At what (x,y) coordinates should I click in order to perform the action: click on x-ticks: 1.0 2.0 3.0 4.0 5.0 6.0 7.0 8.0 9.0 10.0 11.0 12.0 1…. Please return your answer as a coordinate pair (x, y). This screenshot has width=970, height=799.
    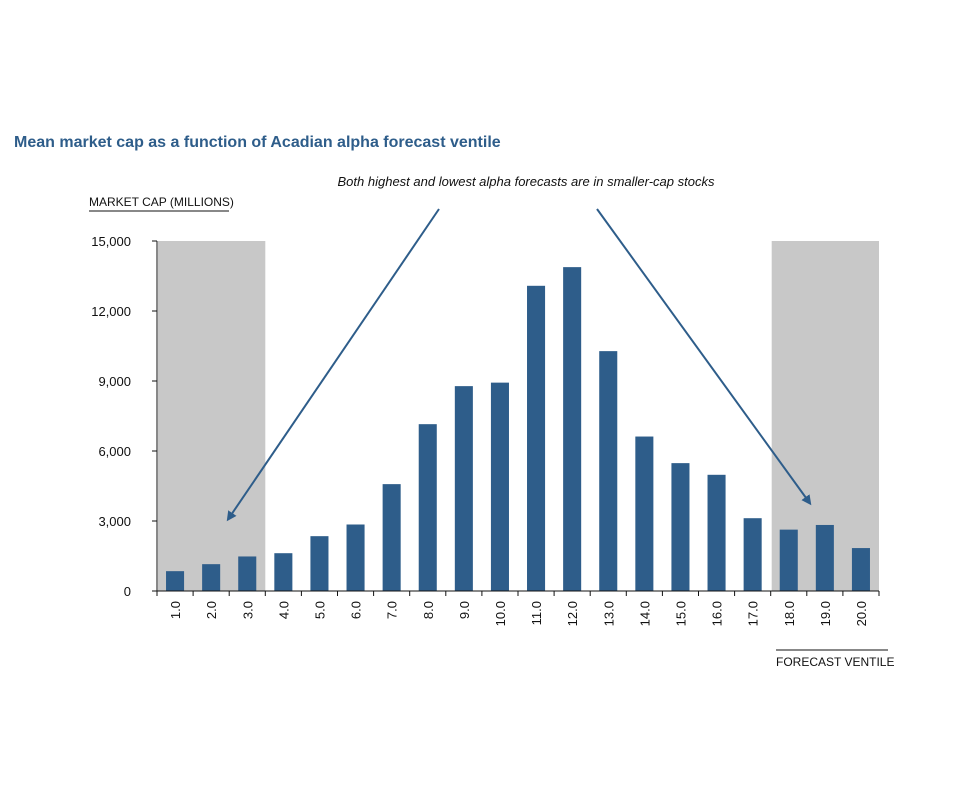
    Looking at the image, I should click on (518, 608).